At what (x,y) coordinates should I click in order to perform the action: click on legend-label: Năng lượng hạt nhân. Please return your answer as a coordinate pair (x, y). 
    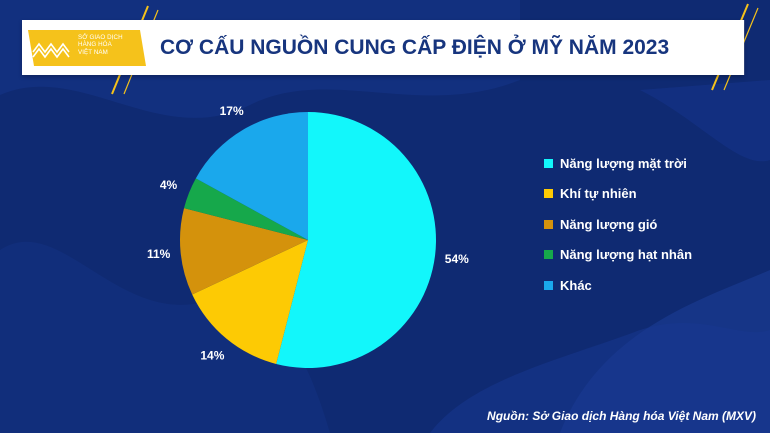
    Looking at the image, I should click on (626, 255).